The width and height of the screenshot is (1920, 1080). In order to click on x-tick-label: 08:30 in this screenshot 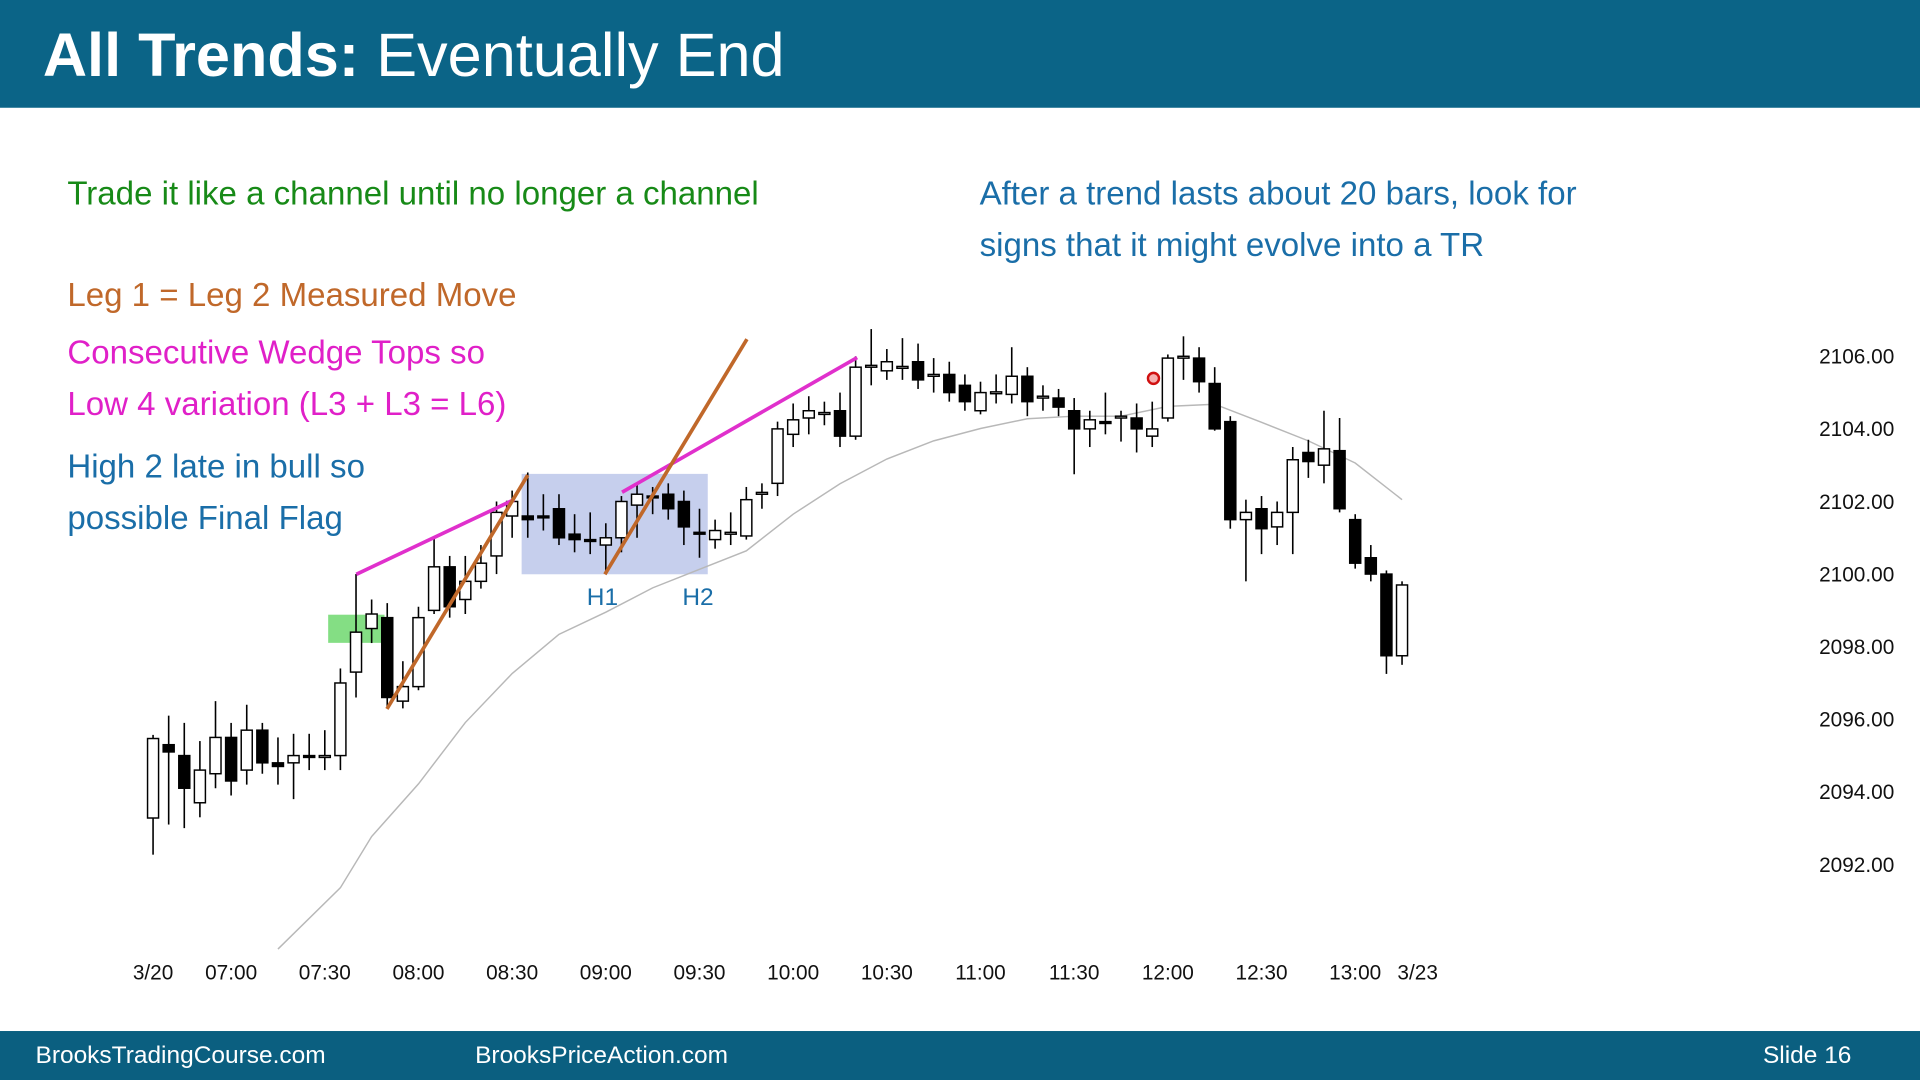, I will do `click(512, 973)`.